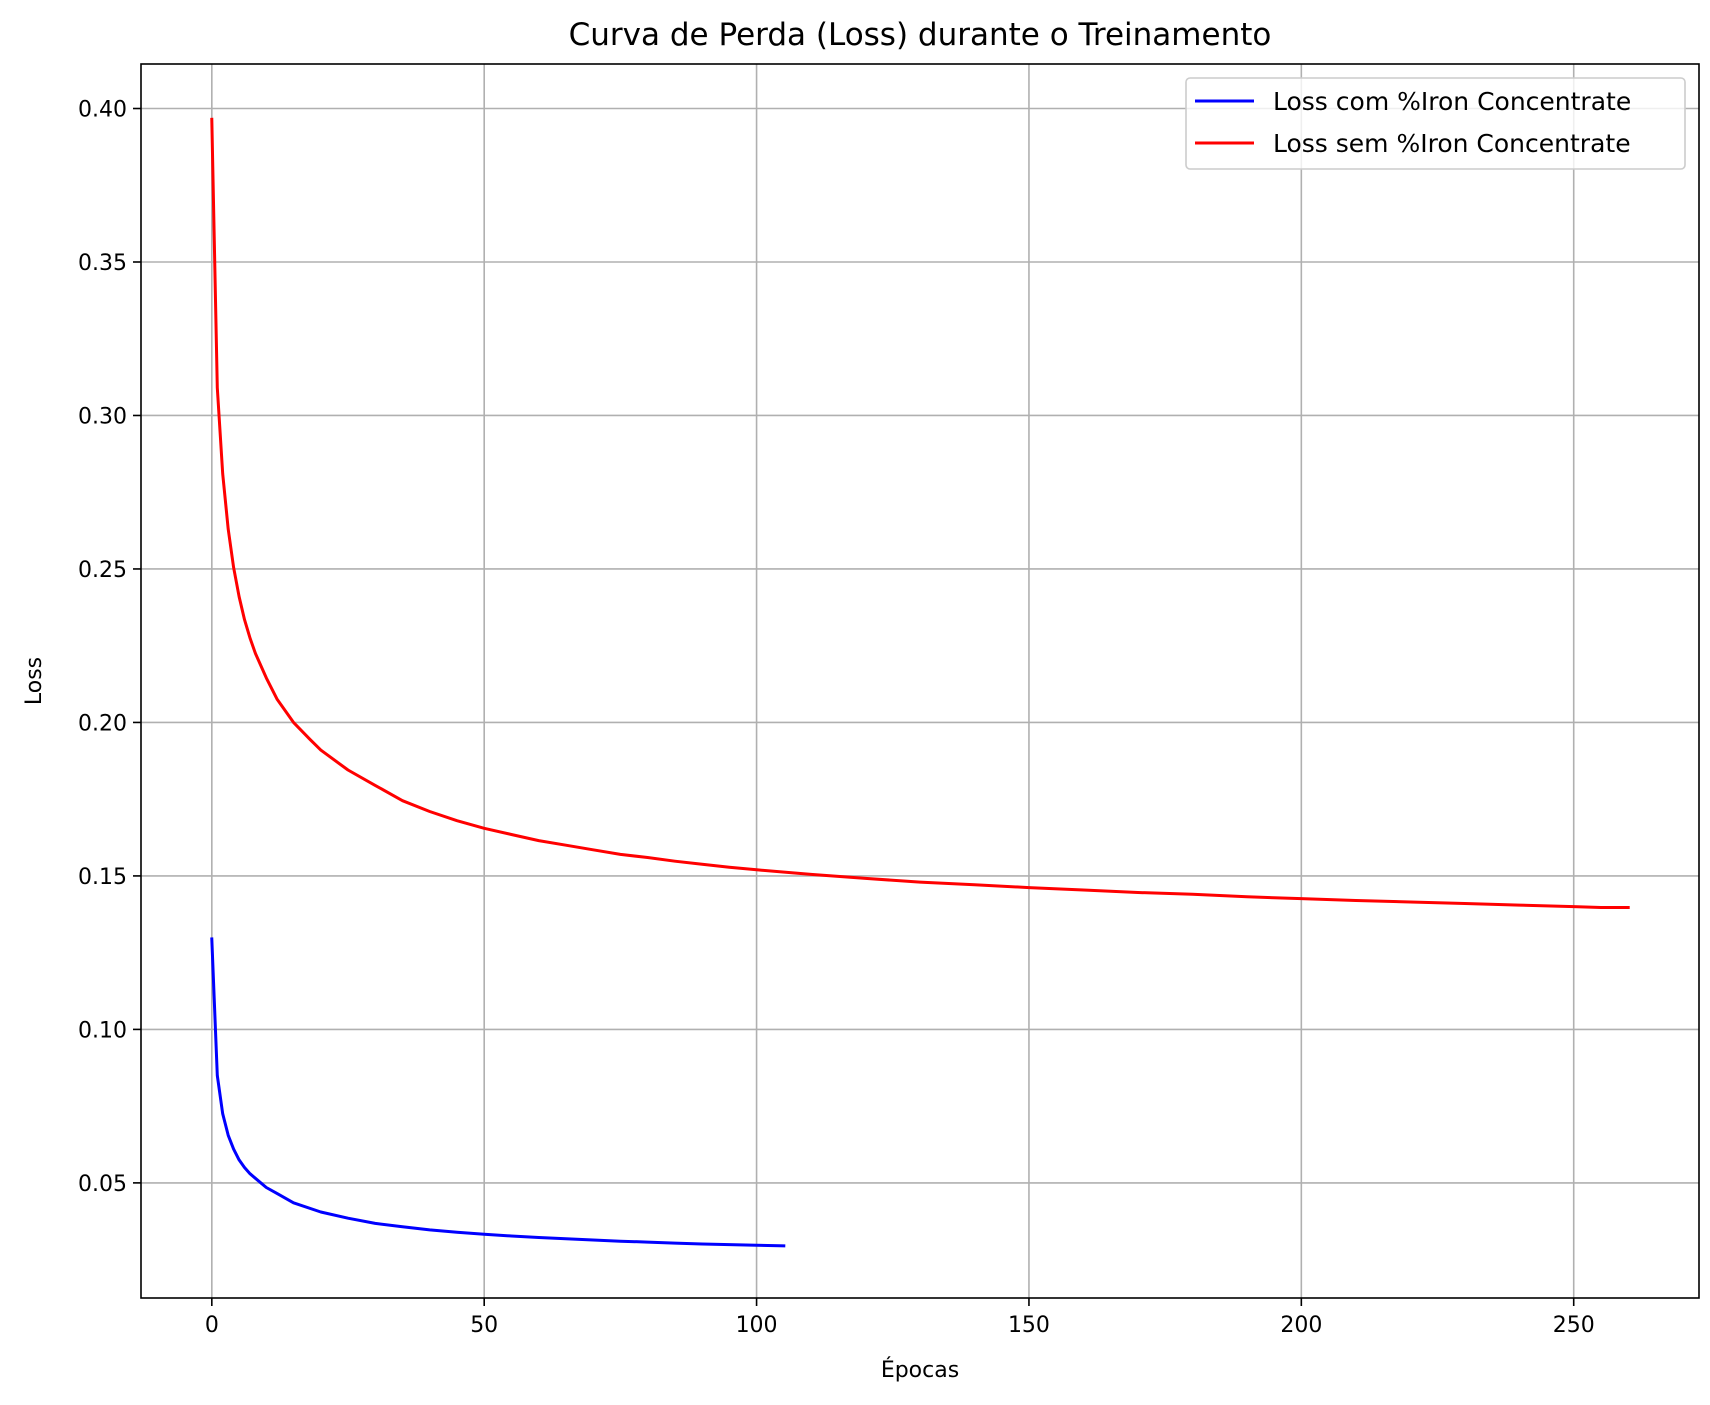  Describe the element at coordinates (102, 723) in the screenshot. I see `y-tick-label: 0.20` at that location.